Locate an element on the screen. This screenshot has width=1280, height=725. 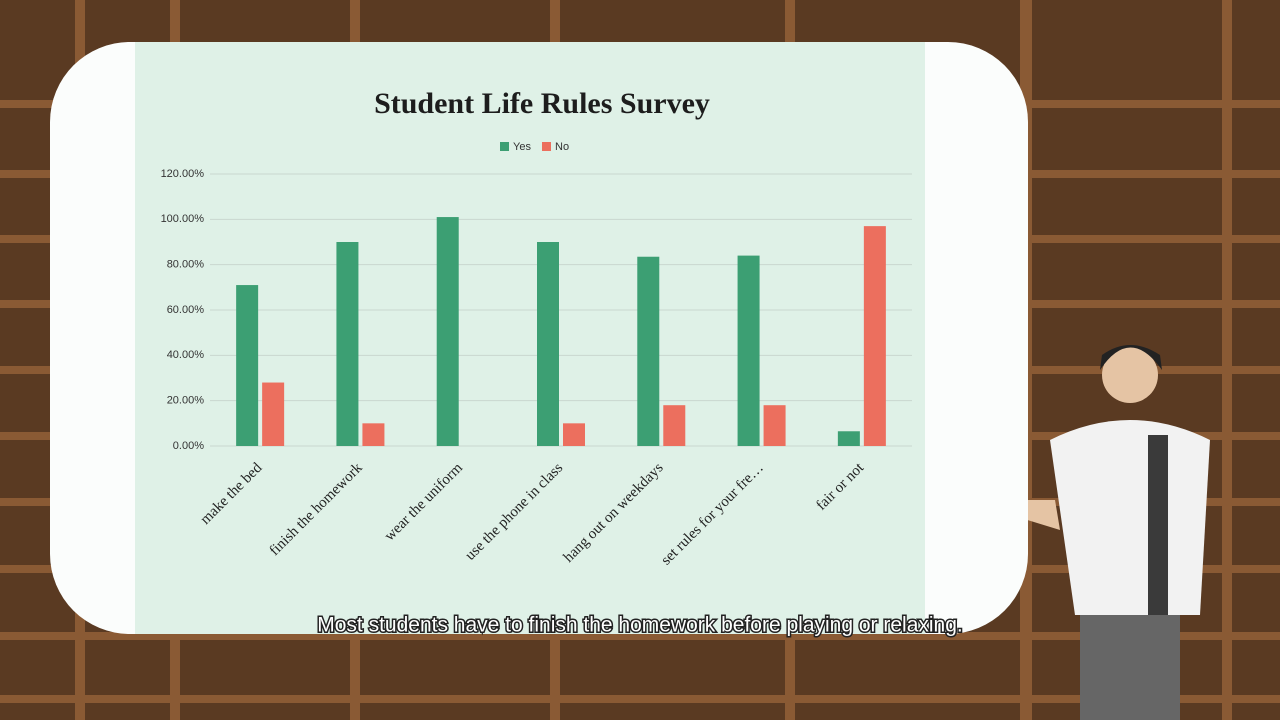
y-tick-label: 80.00% is located at coordinates (186, 265).